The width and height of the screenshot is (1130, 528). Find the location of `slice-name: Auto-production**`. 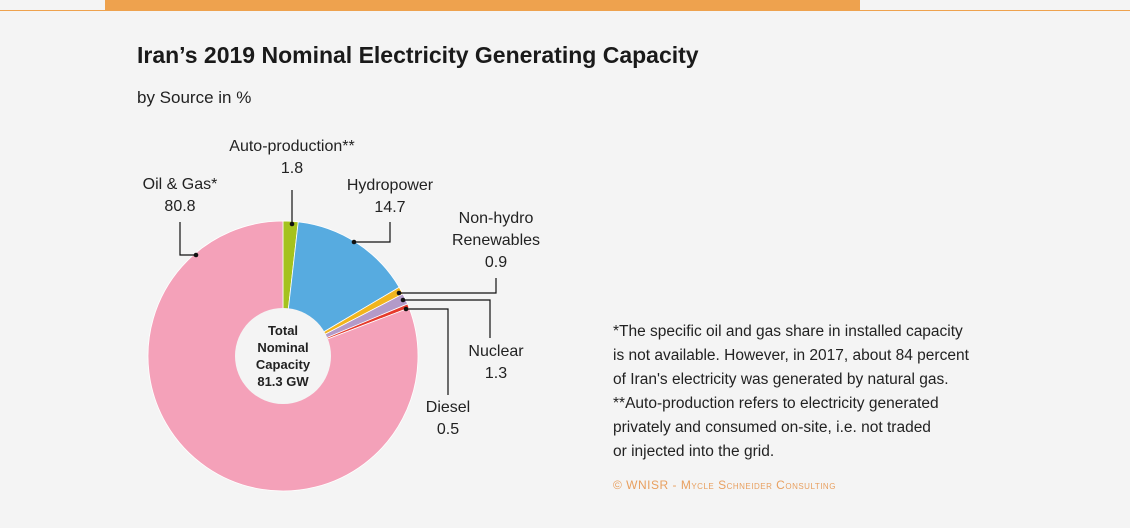

slice-name: Auto-production** is located at coordinates (292, 146).